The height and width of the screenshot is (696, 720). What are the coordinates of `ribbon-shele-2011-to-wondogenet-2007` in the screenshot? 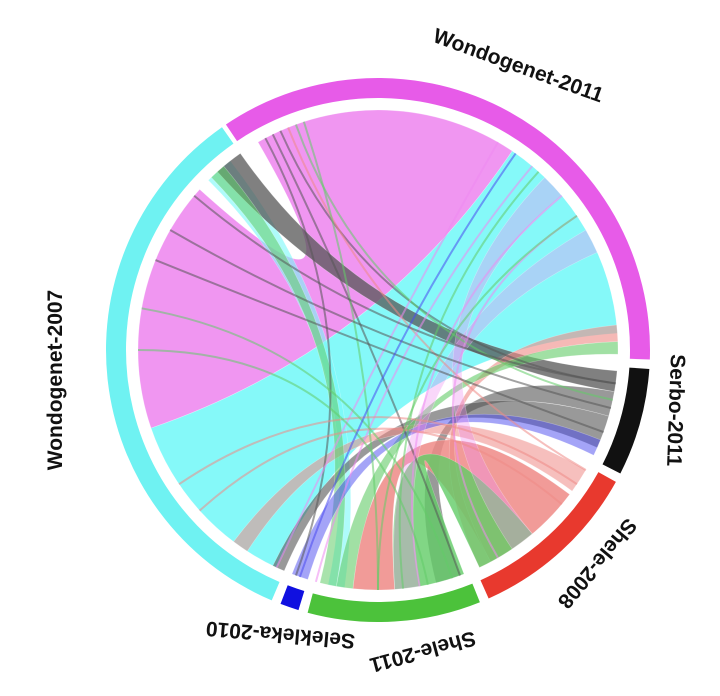 It's located at (278, 376).